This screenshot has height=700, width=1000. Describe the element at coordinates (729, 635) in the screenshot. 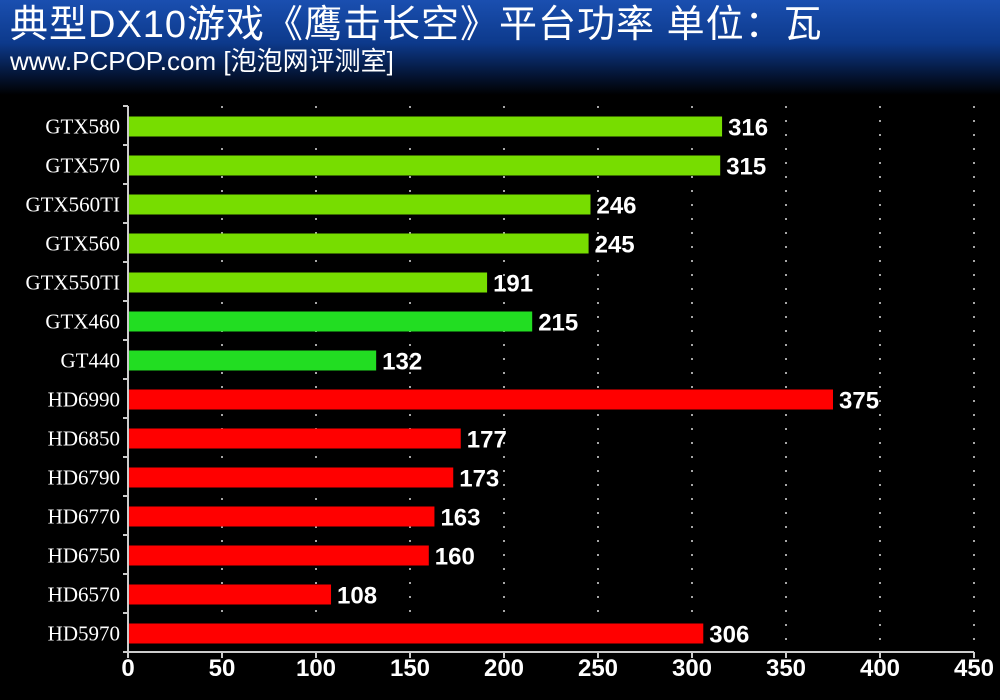

I see `value-label: 306` at that location.